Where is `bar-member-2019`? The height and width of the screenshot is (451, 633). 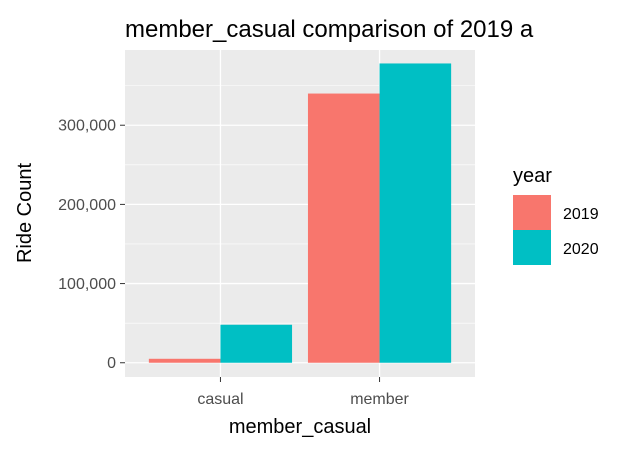
bar-member-2019 is located at coordinates (343, 228).